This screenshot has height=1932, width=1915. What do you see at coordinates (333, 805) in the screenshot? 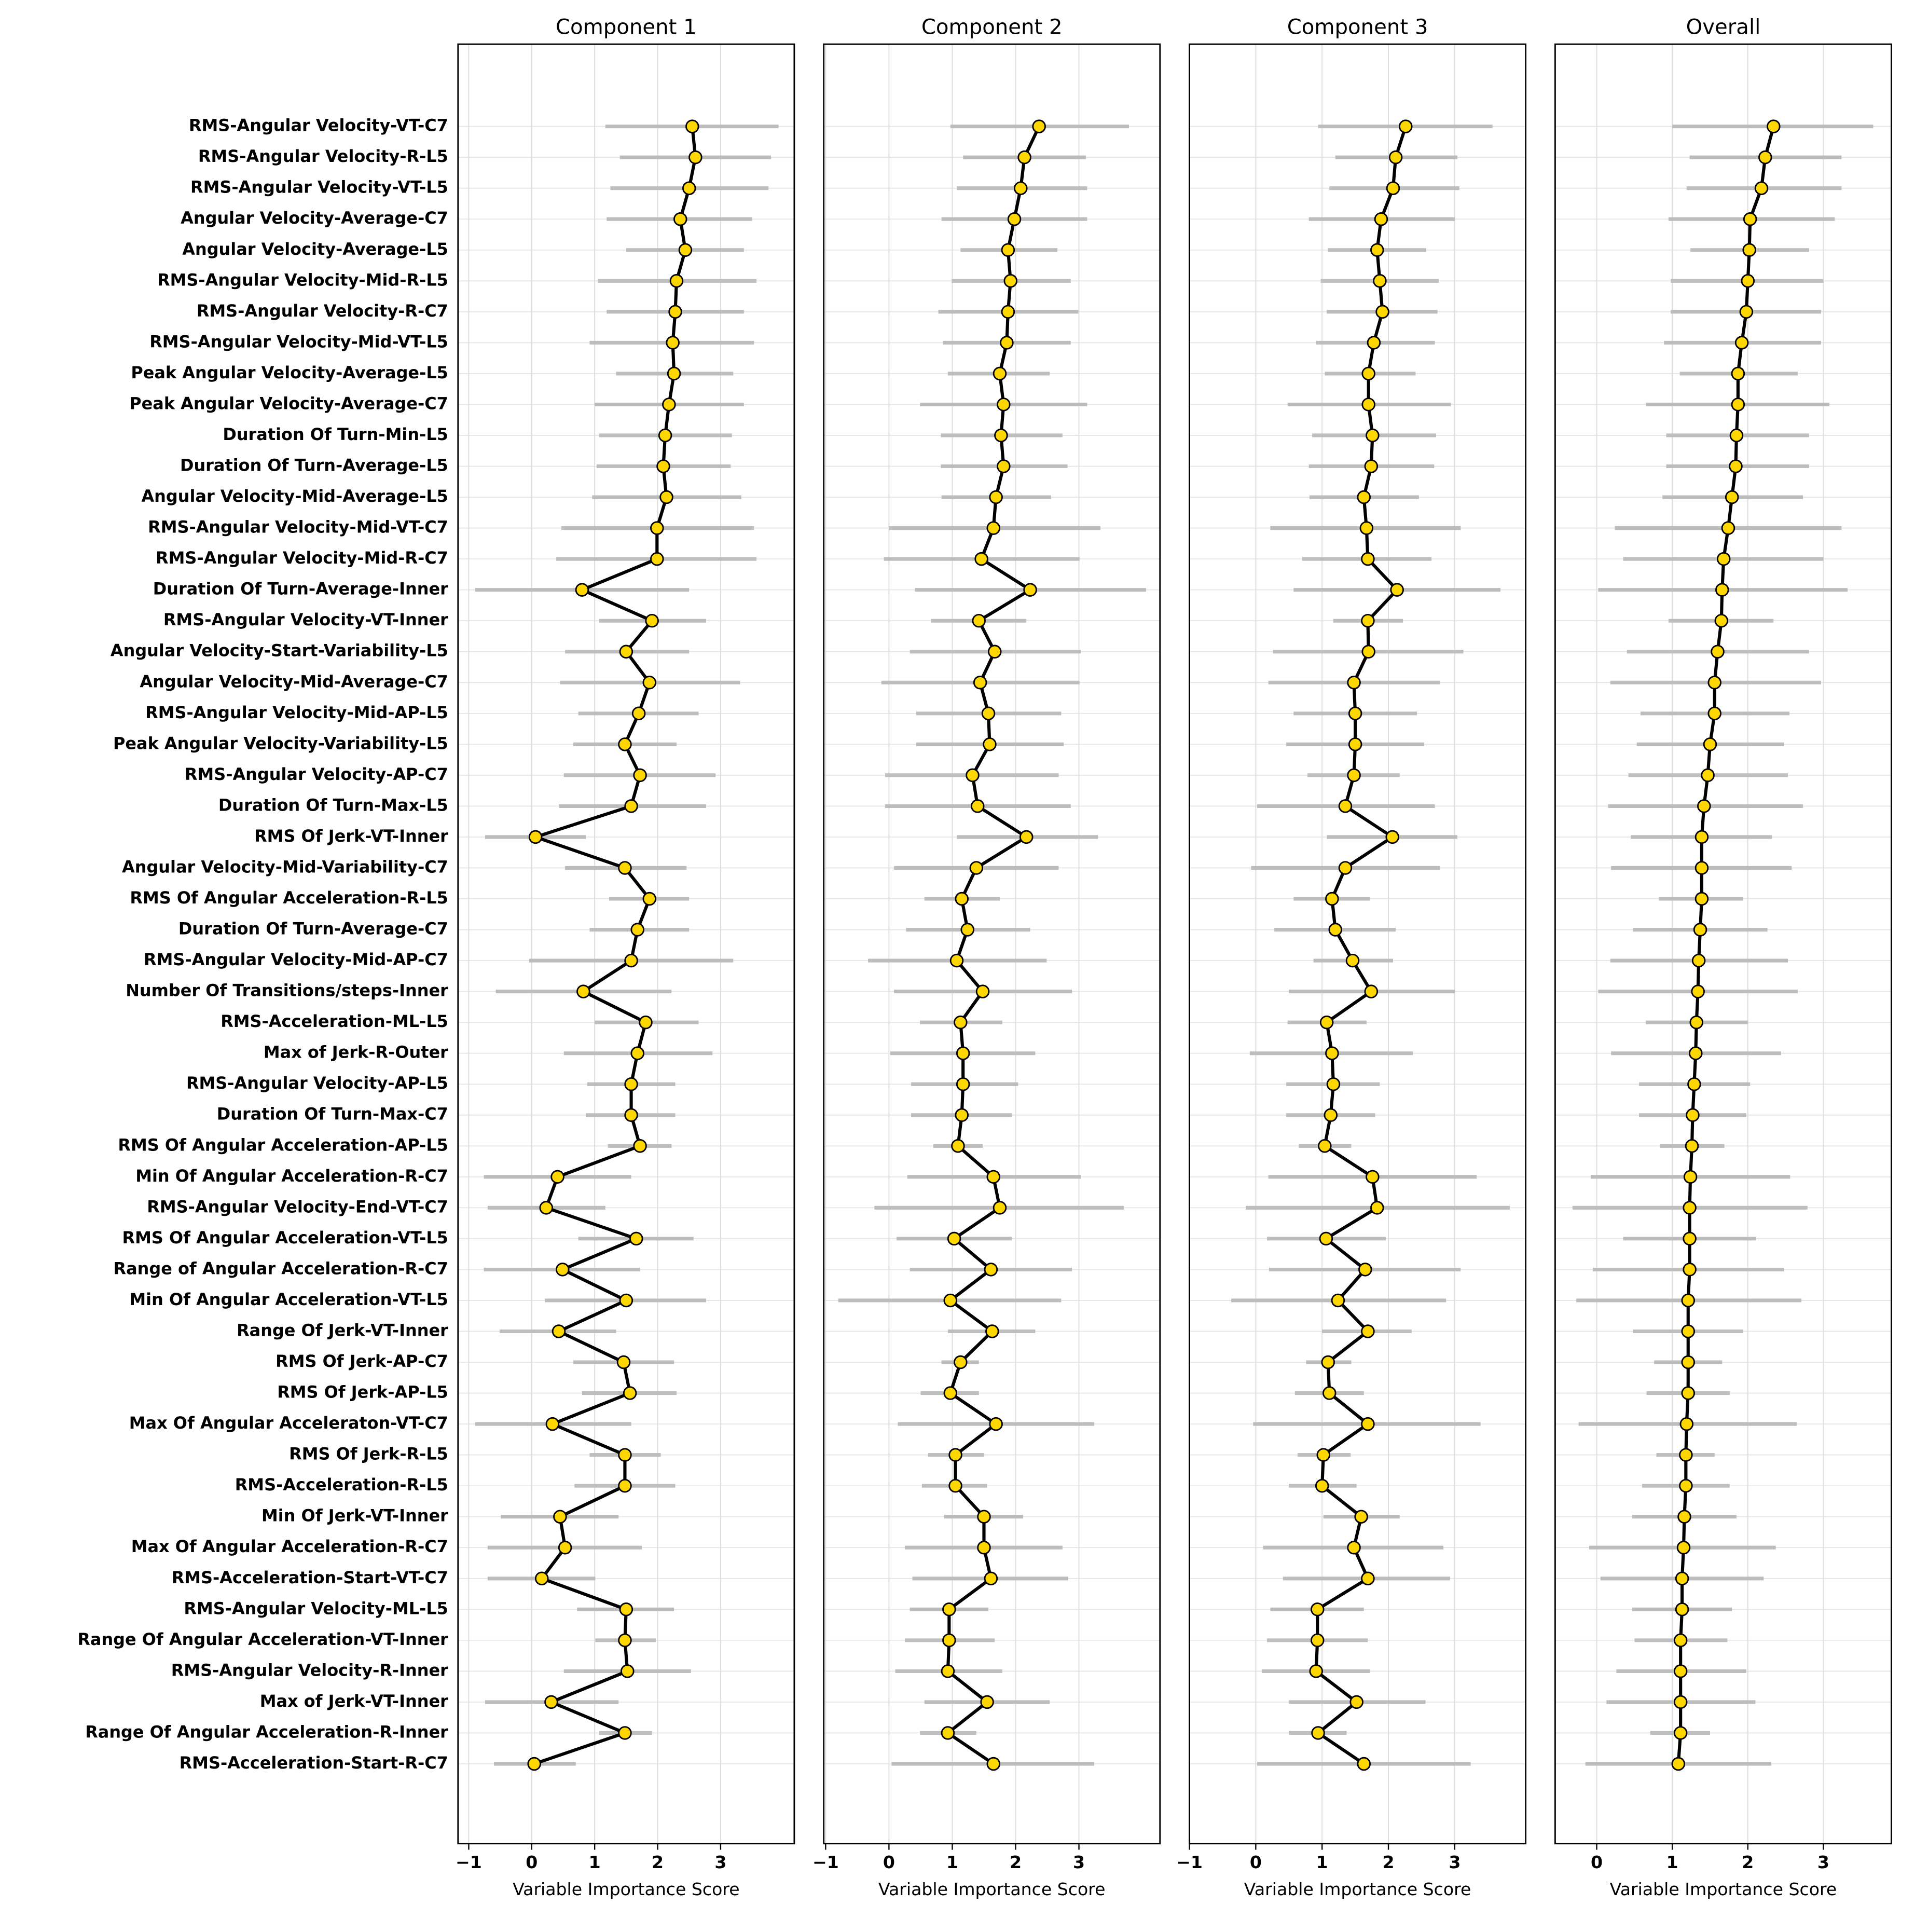
I see `category-label: Duration Of Turn-Max-L5` at bounding box center [333, 805].